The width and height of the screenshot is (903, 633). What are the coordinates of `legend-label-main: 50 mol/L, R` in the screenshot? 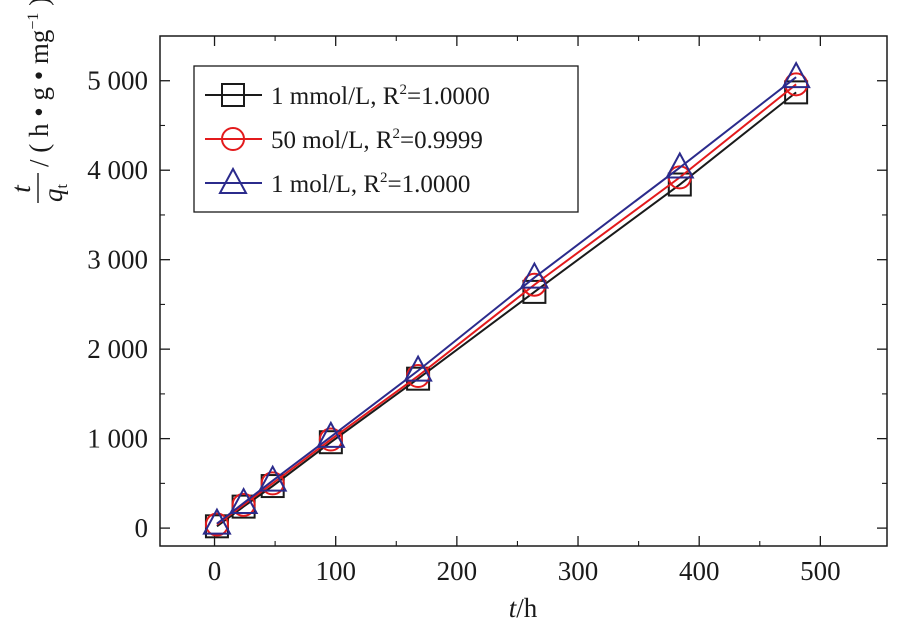 It's located at (332, 140).